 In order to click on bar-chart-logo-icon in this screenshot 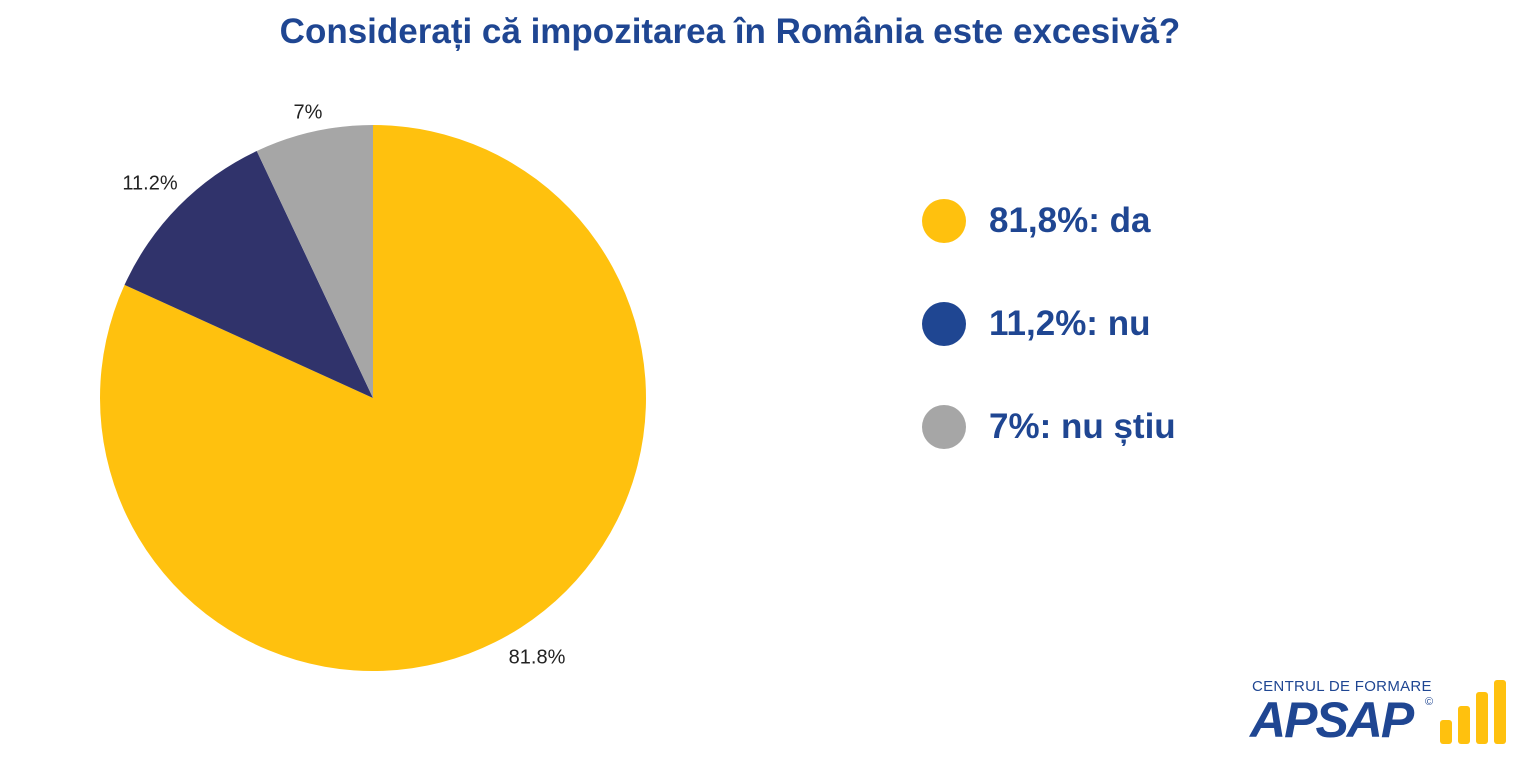, I will do `click(1473, 712)`.